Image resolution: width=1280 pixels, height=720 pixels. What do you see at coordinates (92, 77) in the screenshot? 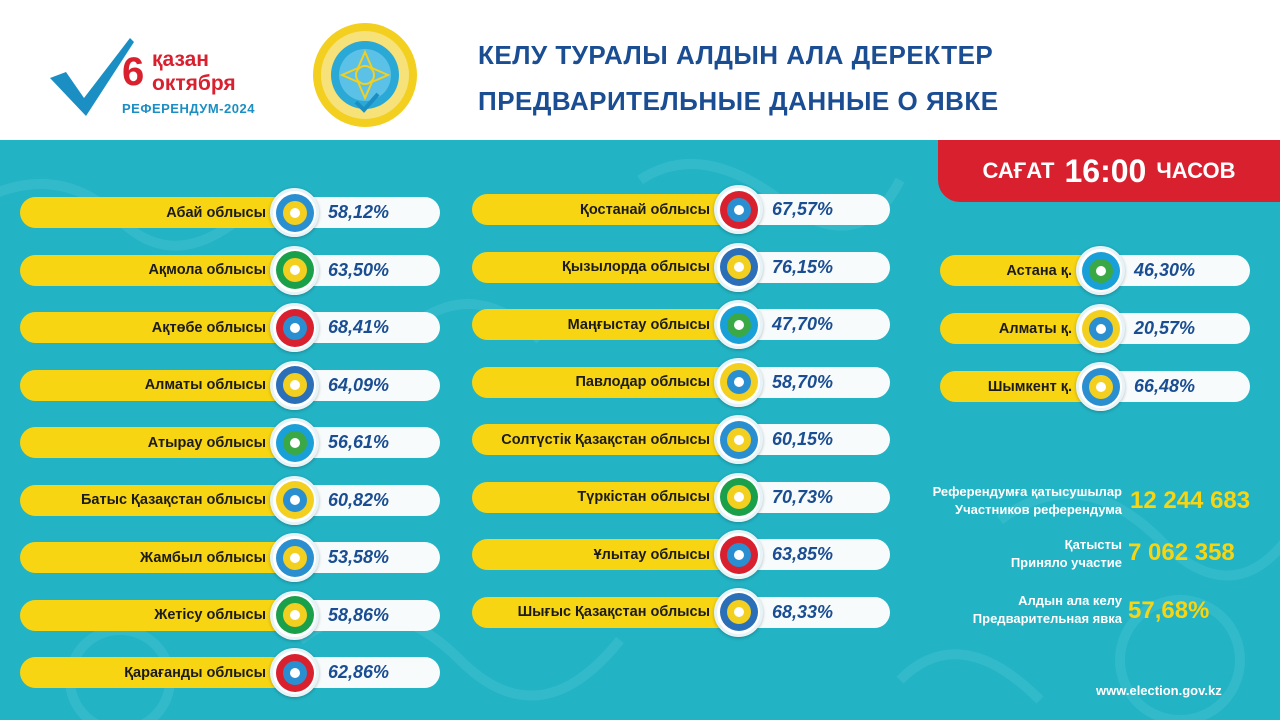
I see `checkmark-icon` at bounding box center [92, 77].